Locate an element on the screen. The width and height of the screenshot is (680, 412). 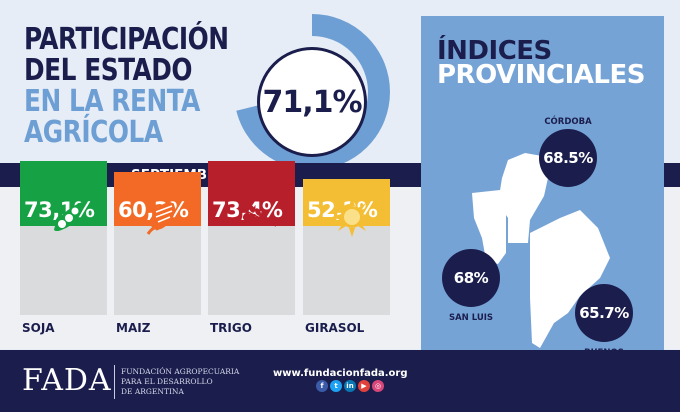
national-value: 71,1% is located at coordinates (312, 102).